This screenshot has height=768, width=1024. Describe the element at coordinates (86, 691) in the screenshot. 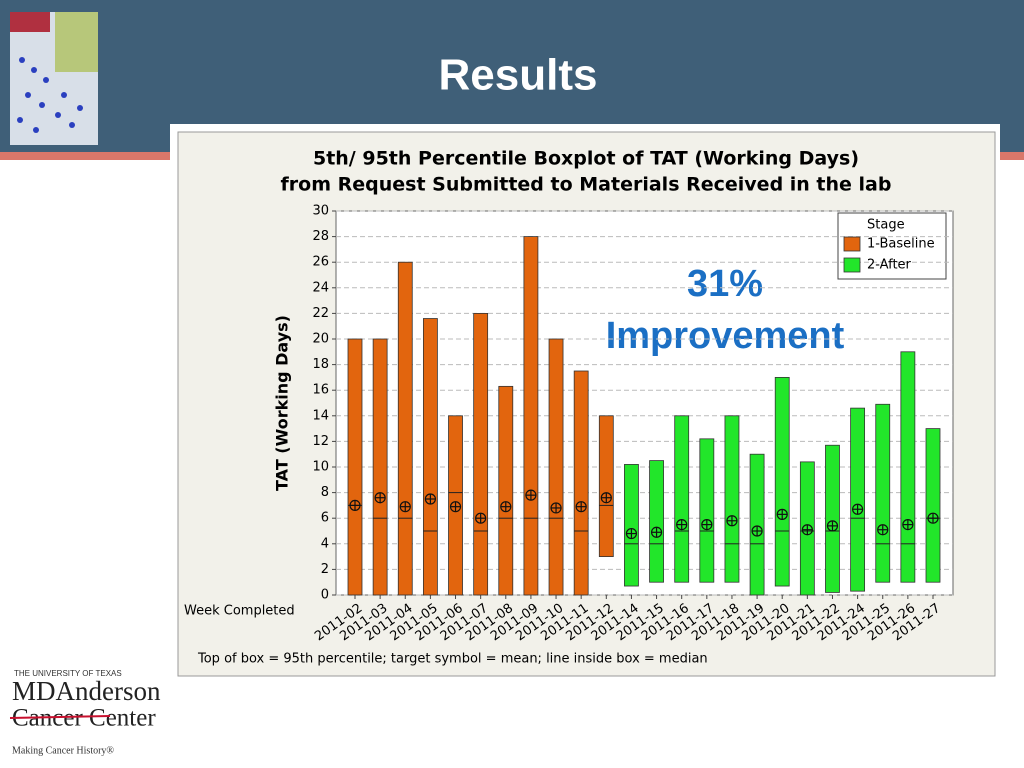

I see `logo-text: MDAnderson` at that location.